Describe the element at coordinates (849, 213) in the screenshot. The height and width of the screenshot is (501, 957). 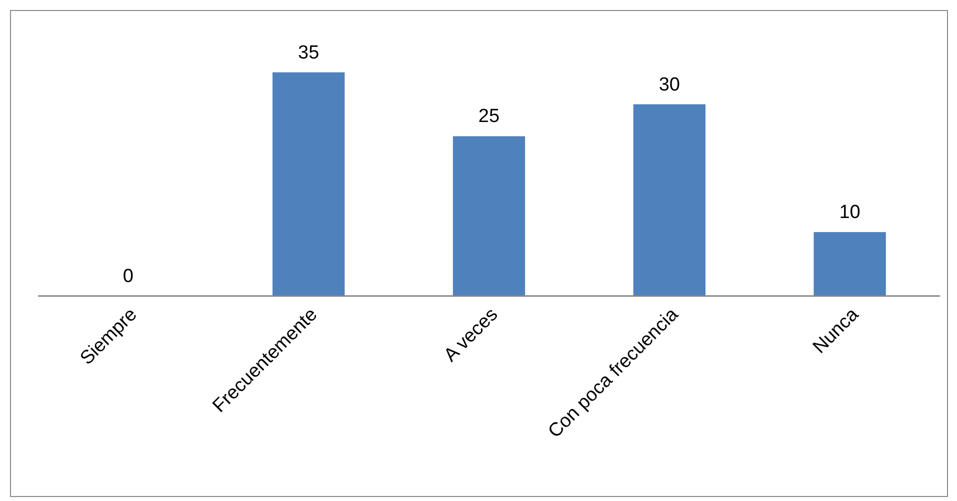
I see `data-label: 10` at that location.